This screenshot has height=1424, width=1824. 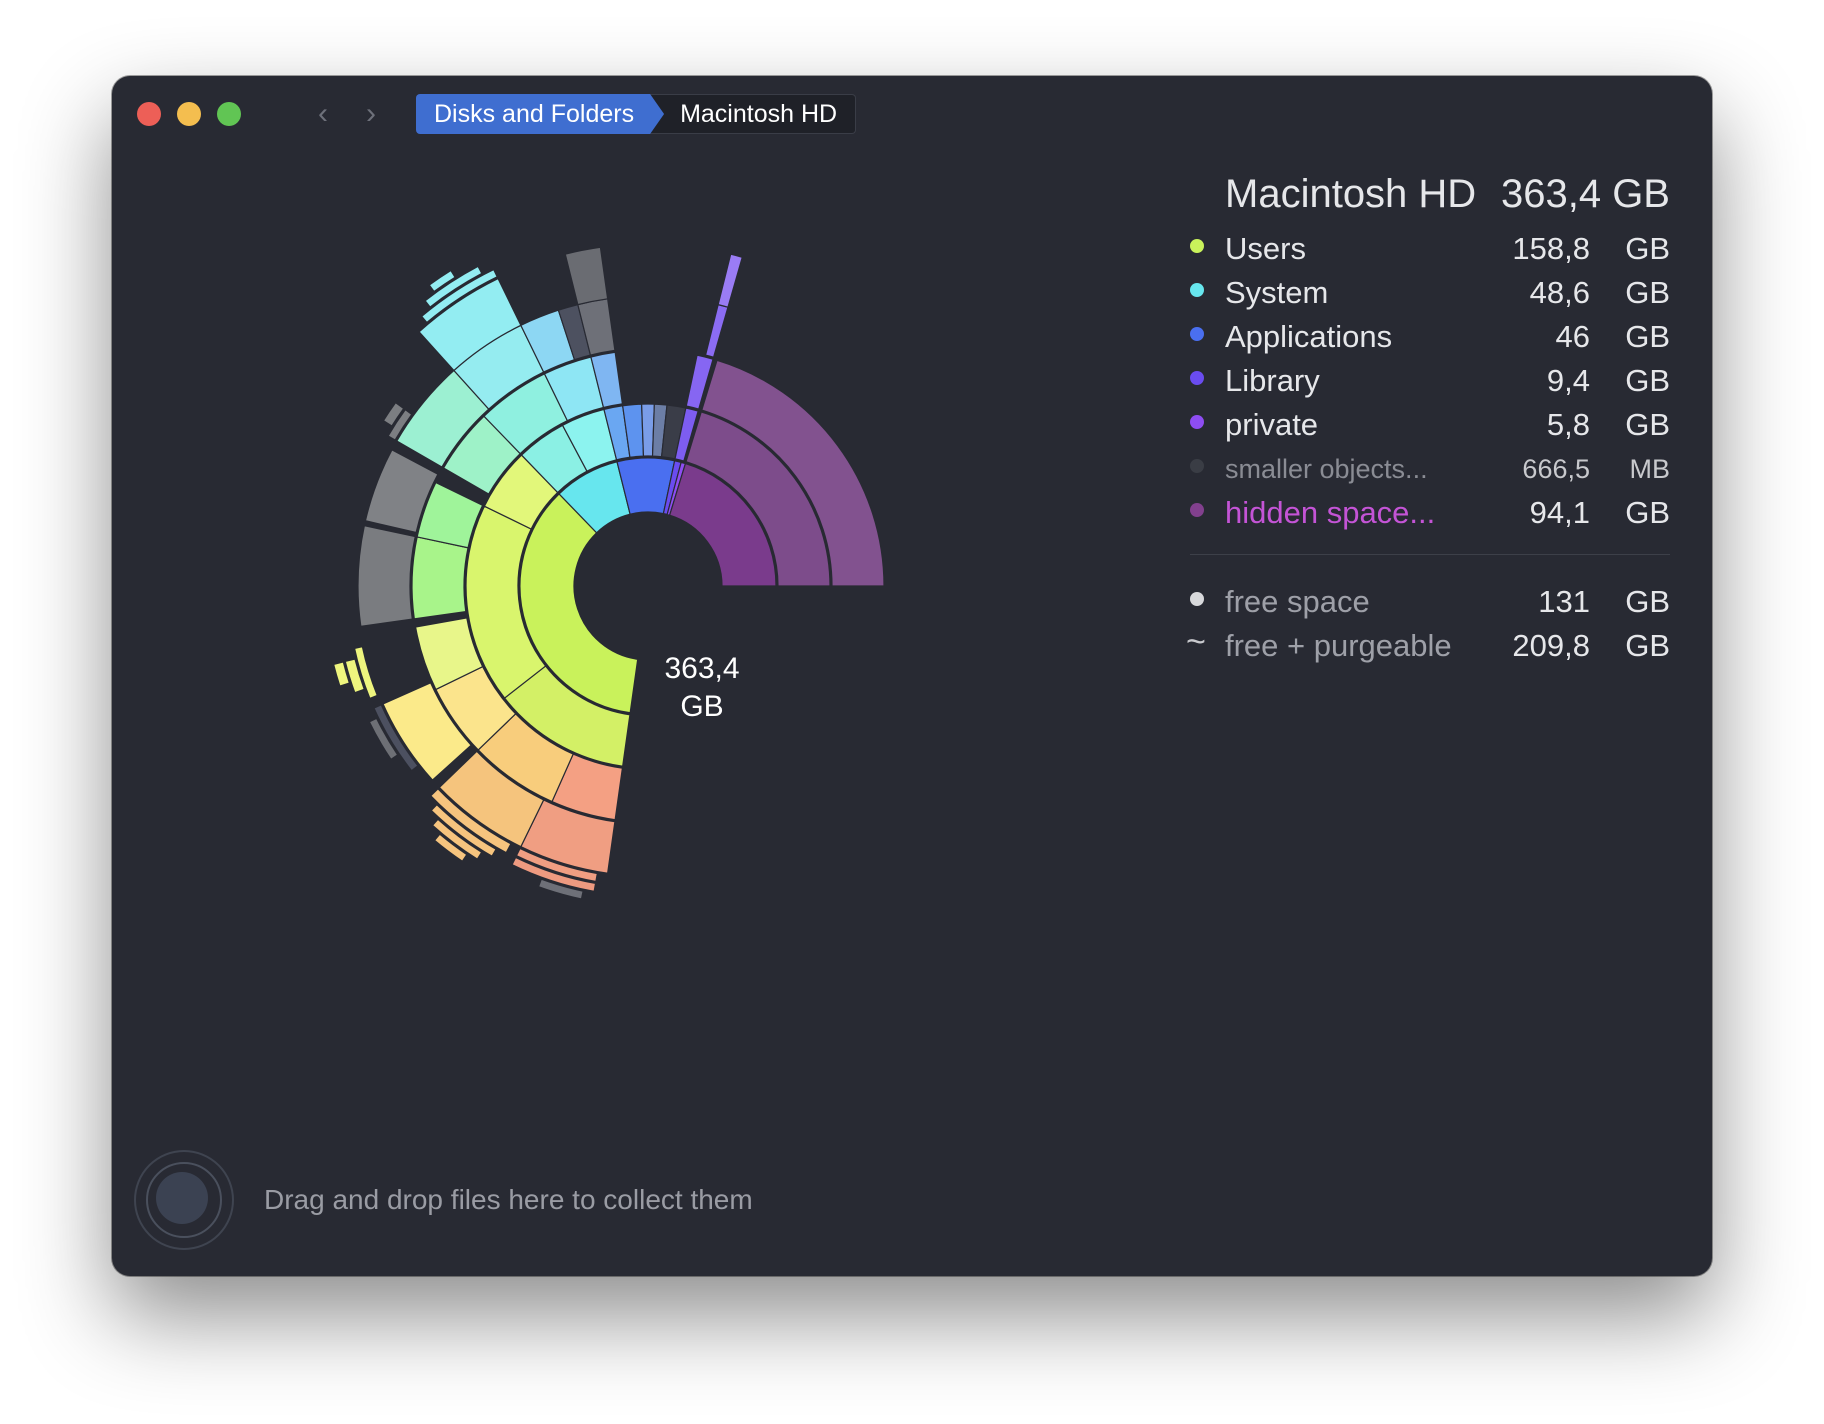 What do you see at coordinates (508, 1199) in the screenshot?
I see `drop-zone-hint: Drag and drop files here to collect them` at bounding box center [508, 1199].